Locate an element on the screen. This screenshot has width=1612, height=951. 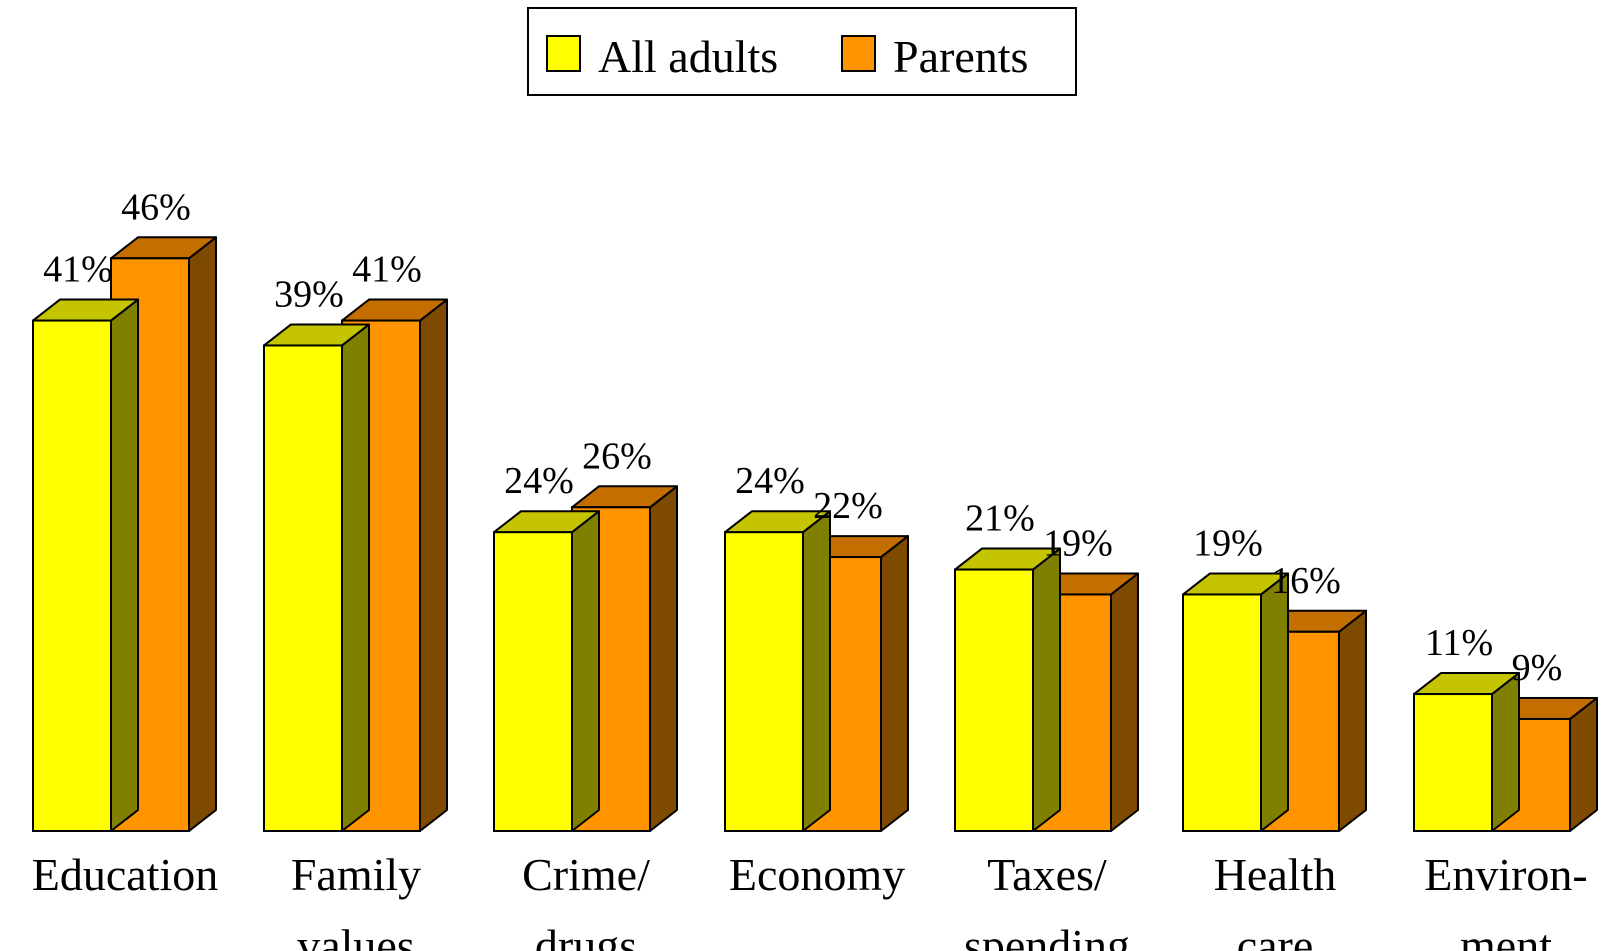
bar-front-taxes-spending-all-adults is located at coordinates (994, 700).